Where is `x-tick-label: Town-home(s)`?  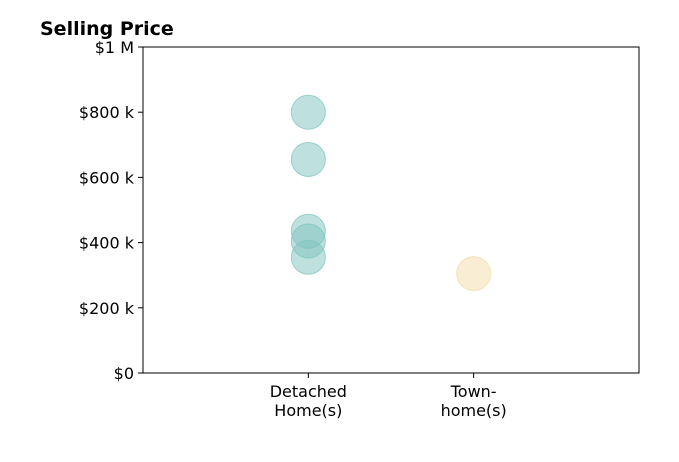 x-tick-label: Town-home(s) is located at coordinates (474, 401).